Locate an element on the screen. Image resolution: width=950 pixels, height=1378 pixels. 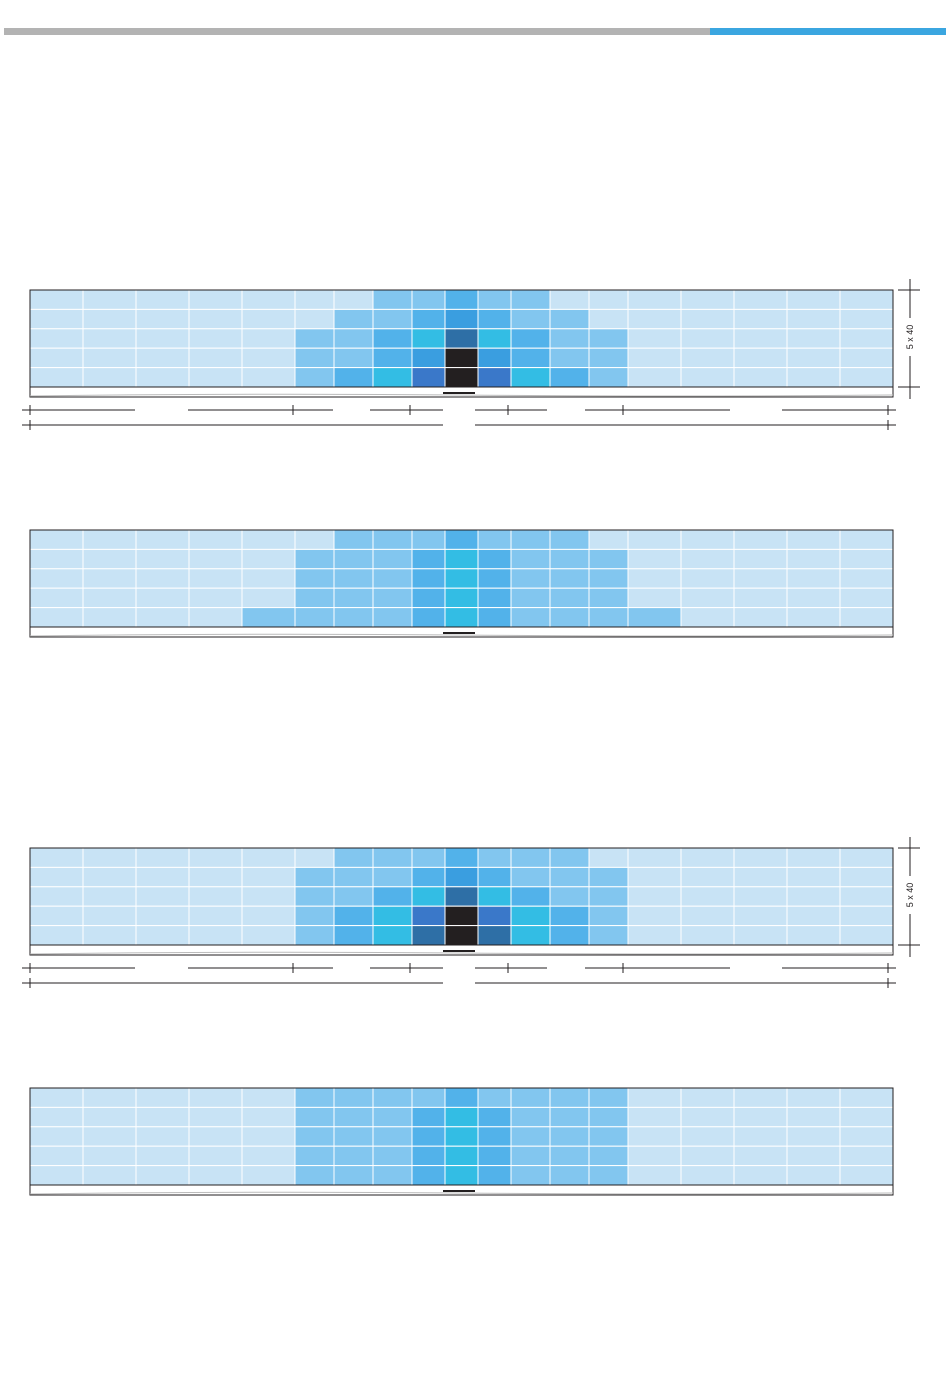
dimension-label: 5 x 40 is located at coordinates (910, 895).